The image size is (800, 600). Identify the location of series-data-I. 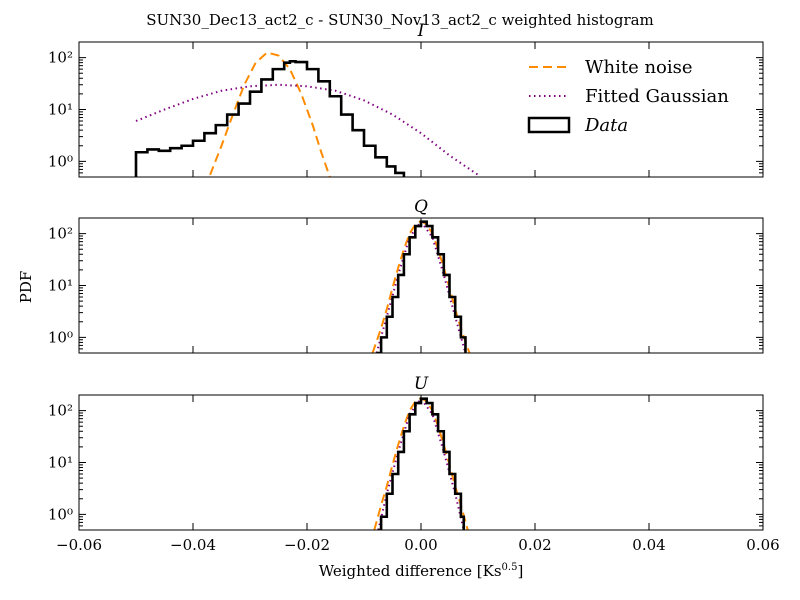
(270, 118).